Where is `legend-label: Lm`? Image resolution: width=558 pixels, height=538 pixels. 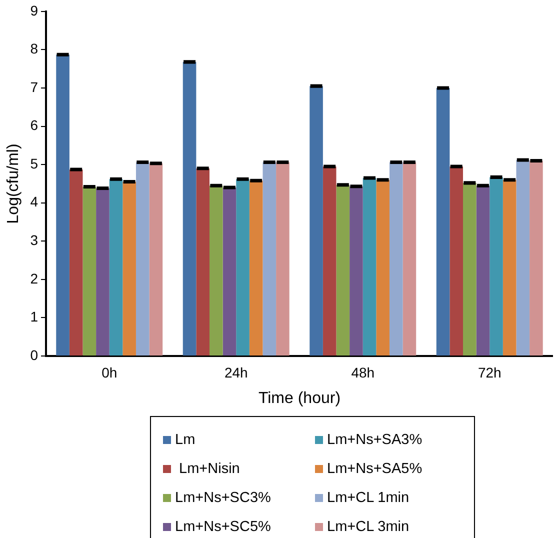 legend-label: Lm is located at coordinates (185, 440).